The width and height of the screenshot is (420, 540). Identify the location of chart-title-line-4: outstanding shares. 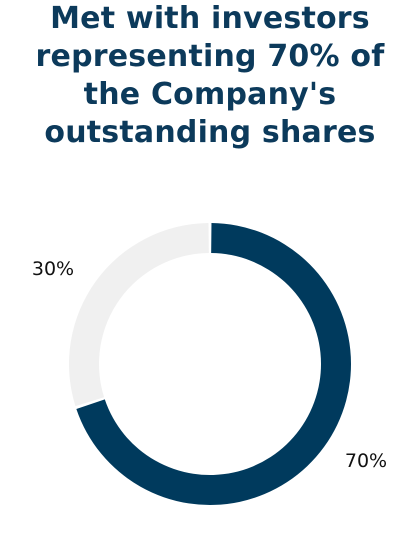
(210, 132).